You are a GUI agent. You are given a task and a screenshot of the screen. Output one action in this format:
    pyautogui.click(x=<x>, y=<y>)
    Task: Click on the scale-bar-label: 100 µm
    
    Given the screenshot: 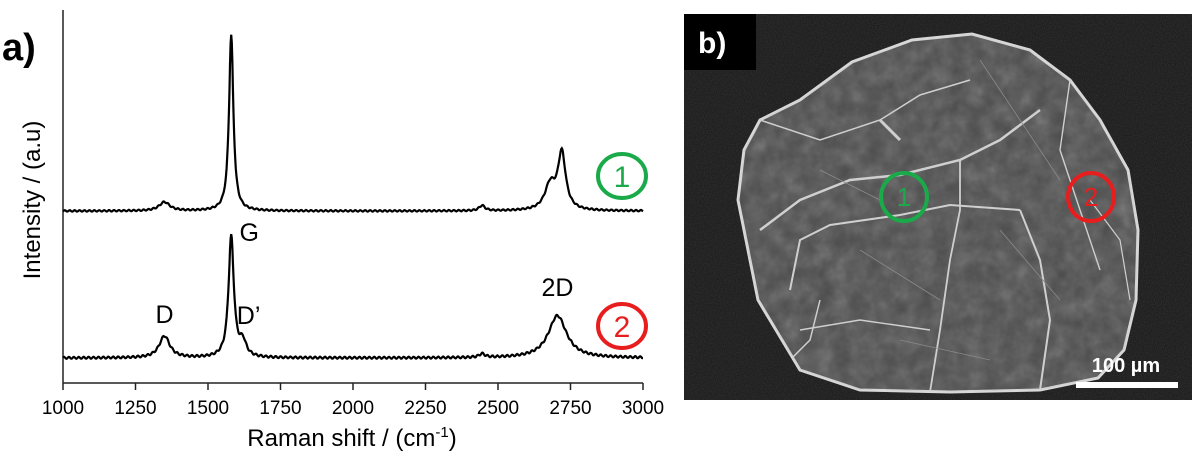 What is the action you would take?
    pyautogui.click(x=1126, y=366)
    